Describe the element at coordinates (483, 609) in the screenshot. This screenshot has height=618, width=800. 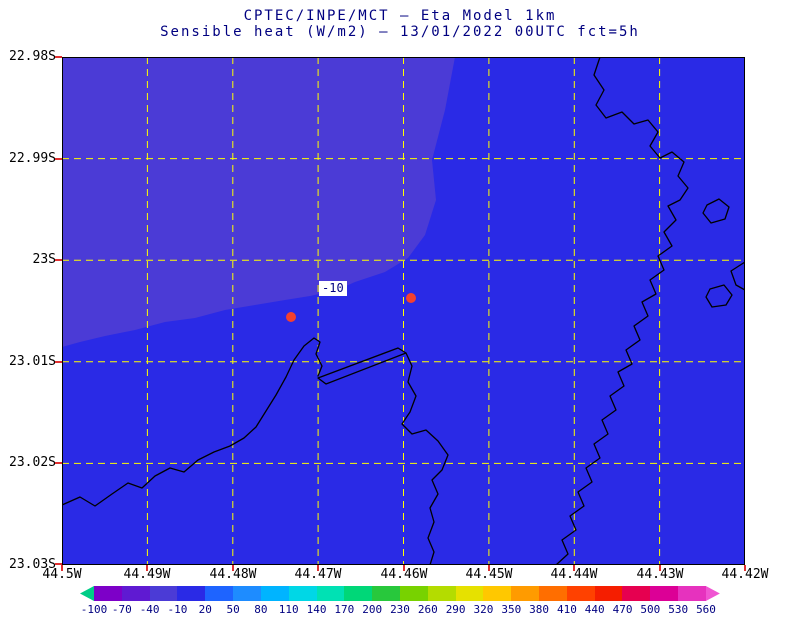
I see `colorbar-tick-label: 320` at that location.